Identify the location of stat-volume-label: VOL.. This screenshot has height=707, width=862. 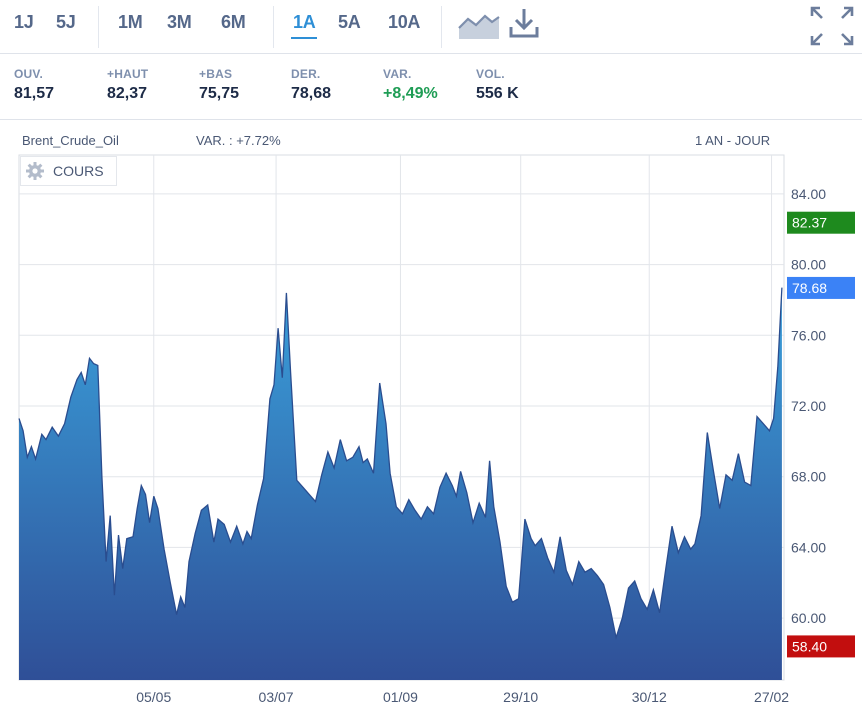
(490, 74).